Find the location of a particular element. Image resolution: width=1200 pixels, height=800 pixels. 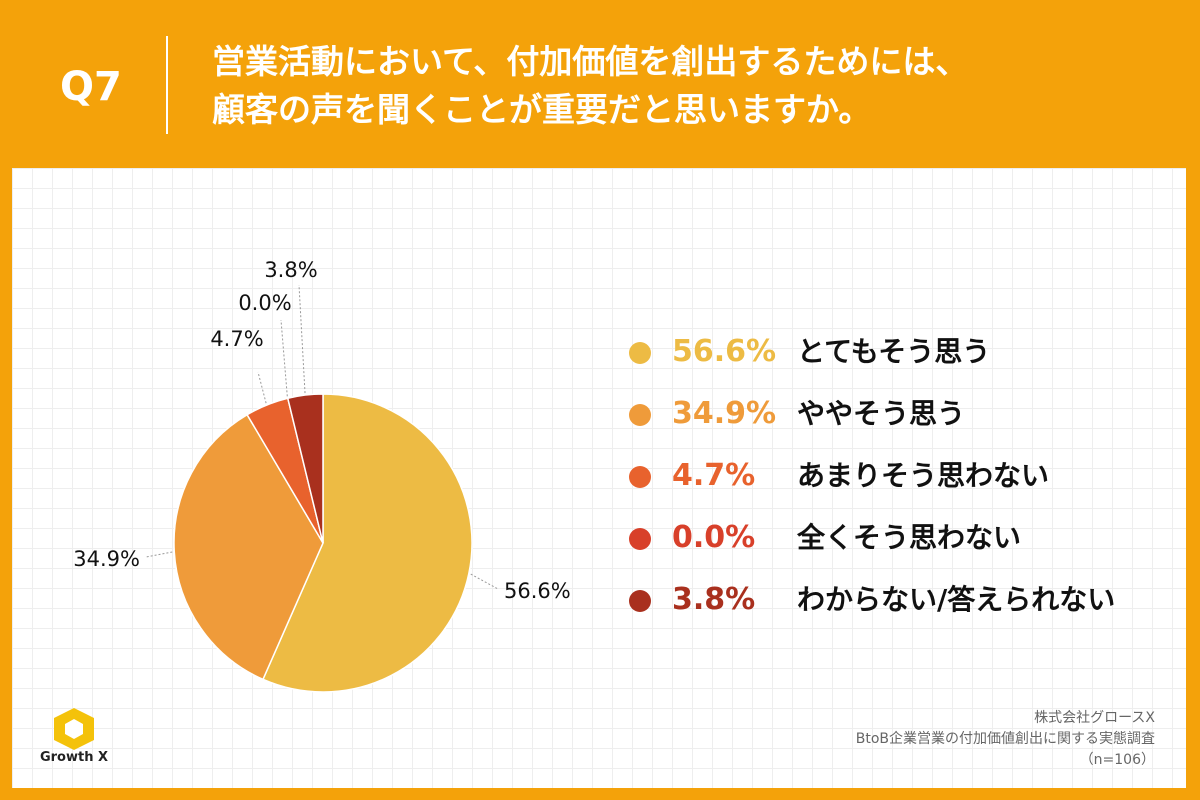

legend-label: 全くそう思わない is located at coordinates (909, 537).